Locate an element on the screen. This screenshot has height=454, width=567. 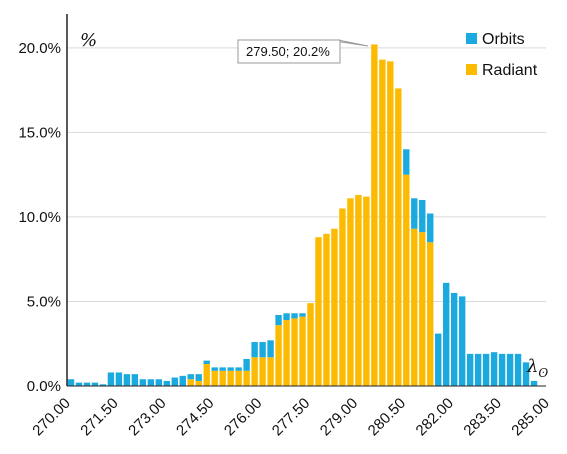
x-tick-label: 279.00 is located at coordinates (339, 417).